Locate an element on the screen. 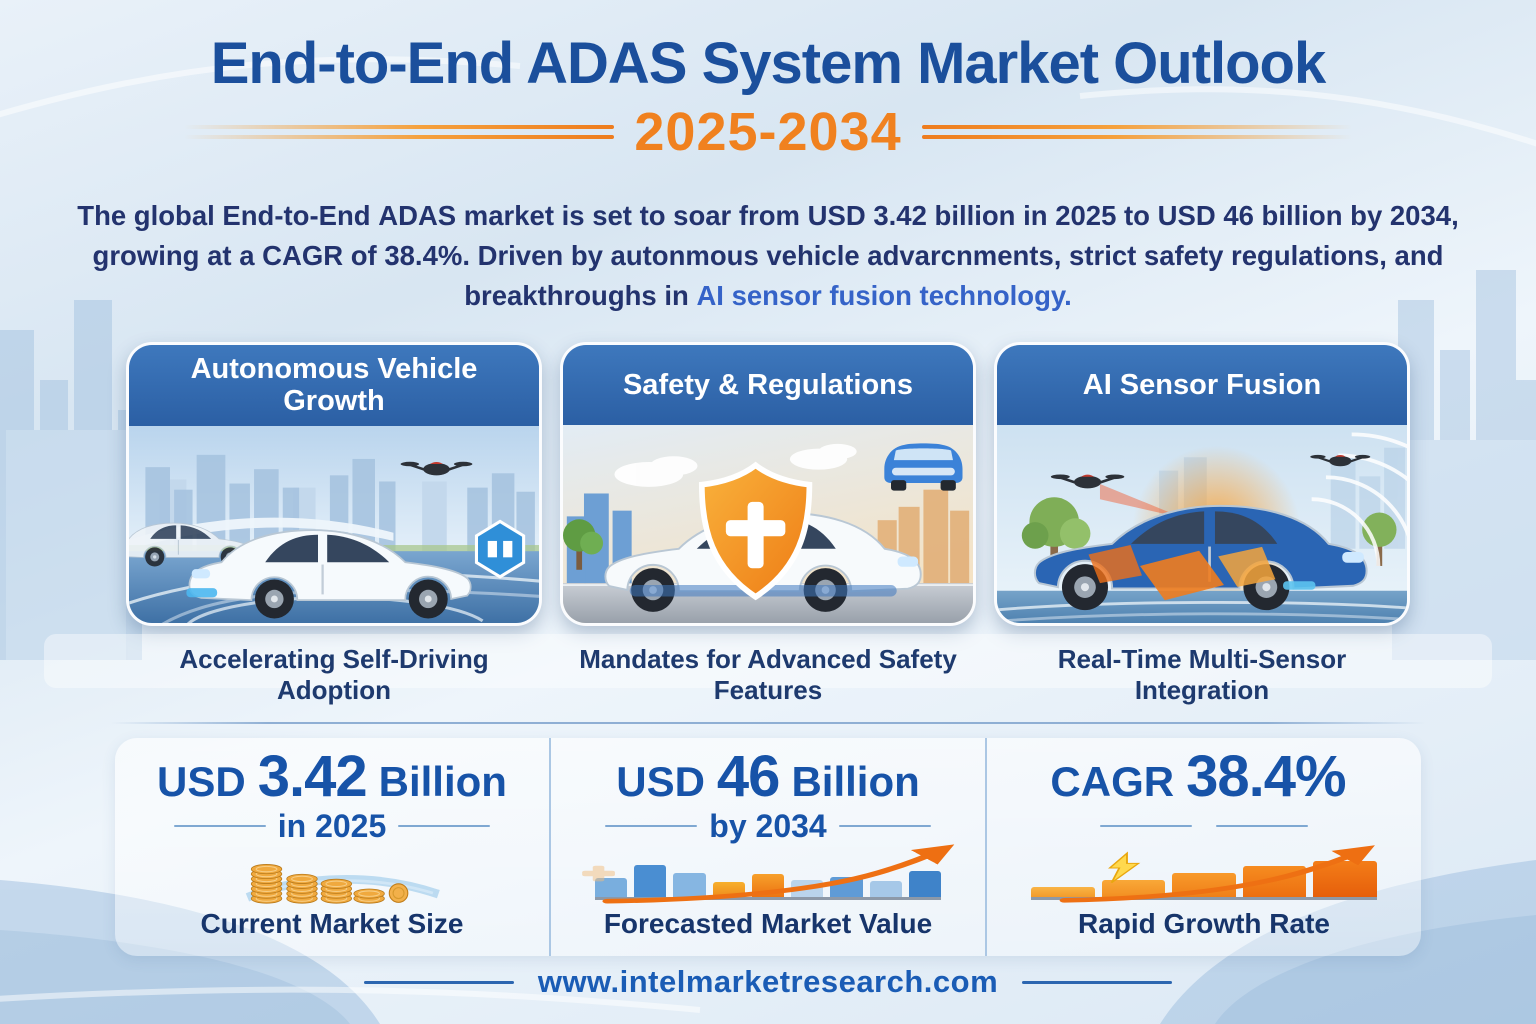 This screenshot has width=1536, height=1024. stat-heading: USD 3.42 Billion is located at coordinates (332, 776).